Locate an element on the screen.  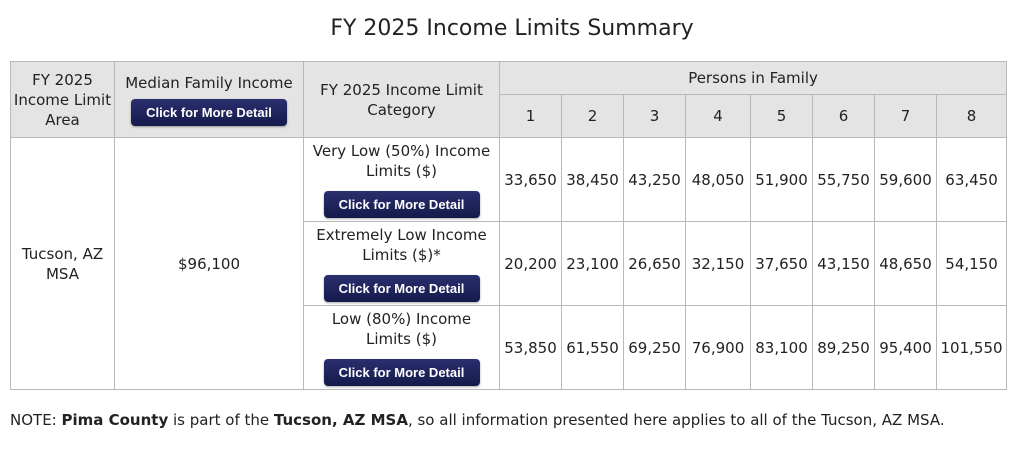
limit-value: 43,250 is located at coordinates (654, 179).